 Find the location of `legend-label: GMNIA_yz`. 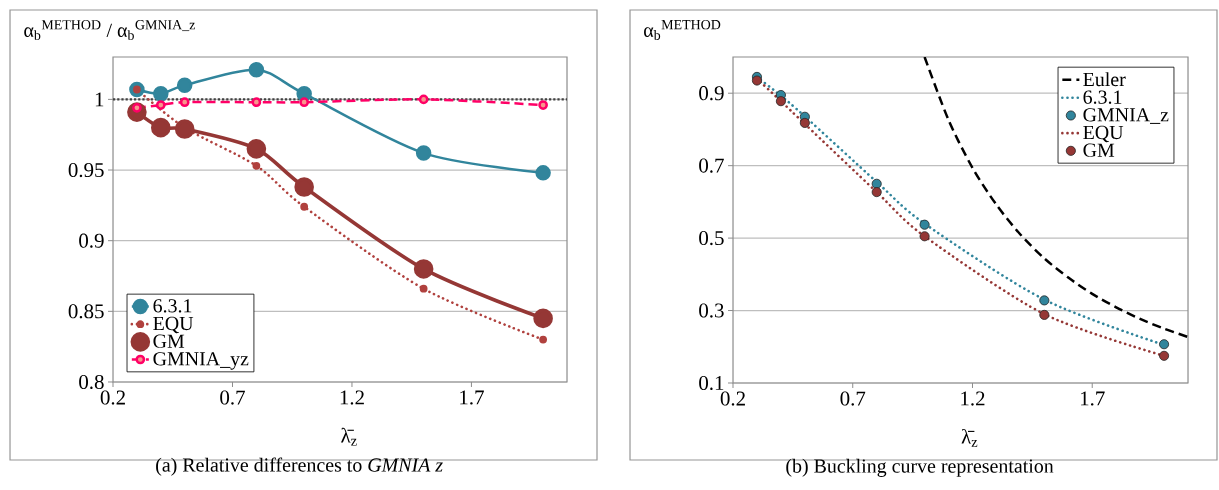

legend-label: GMNIA_yz is located at coordinates (201, 361).